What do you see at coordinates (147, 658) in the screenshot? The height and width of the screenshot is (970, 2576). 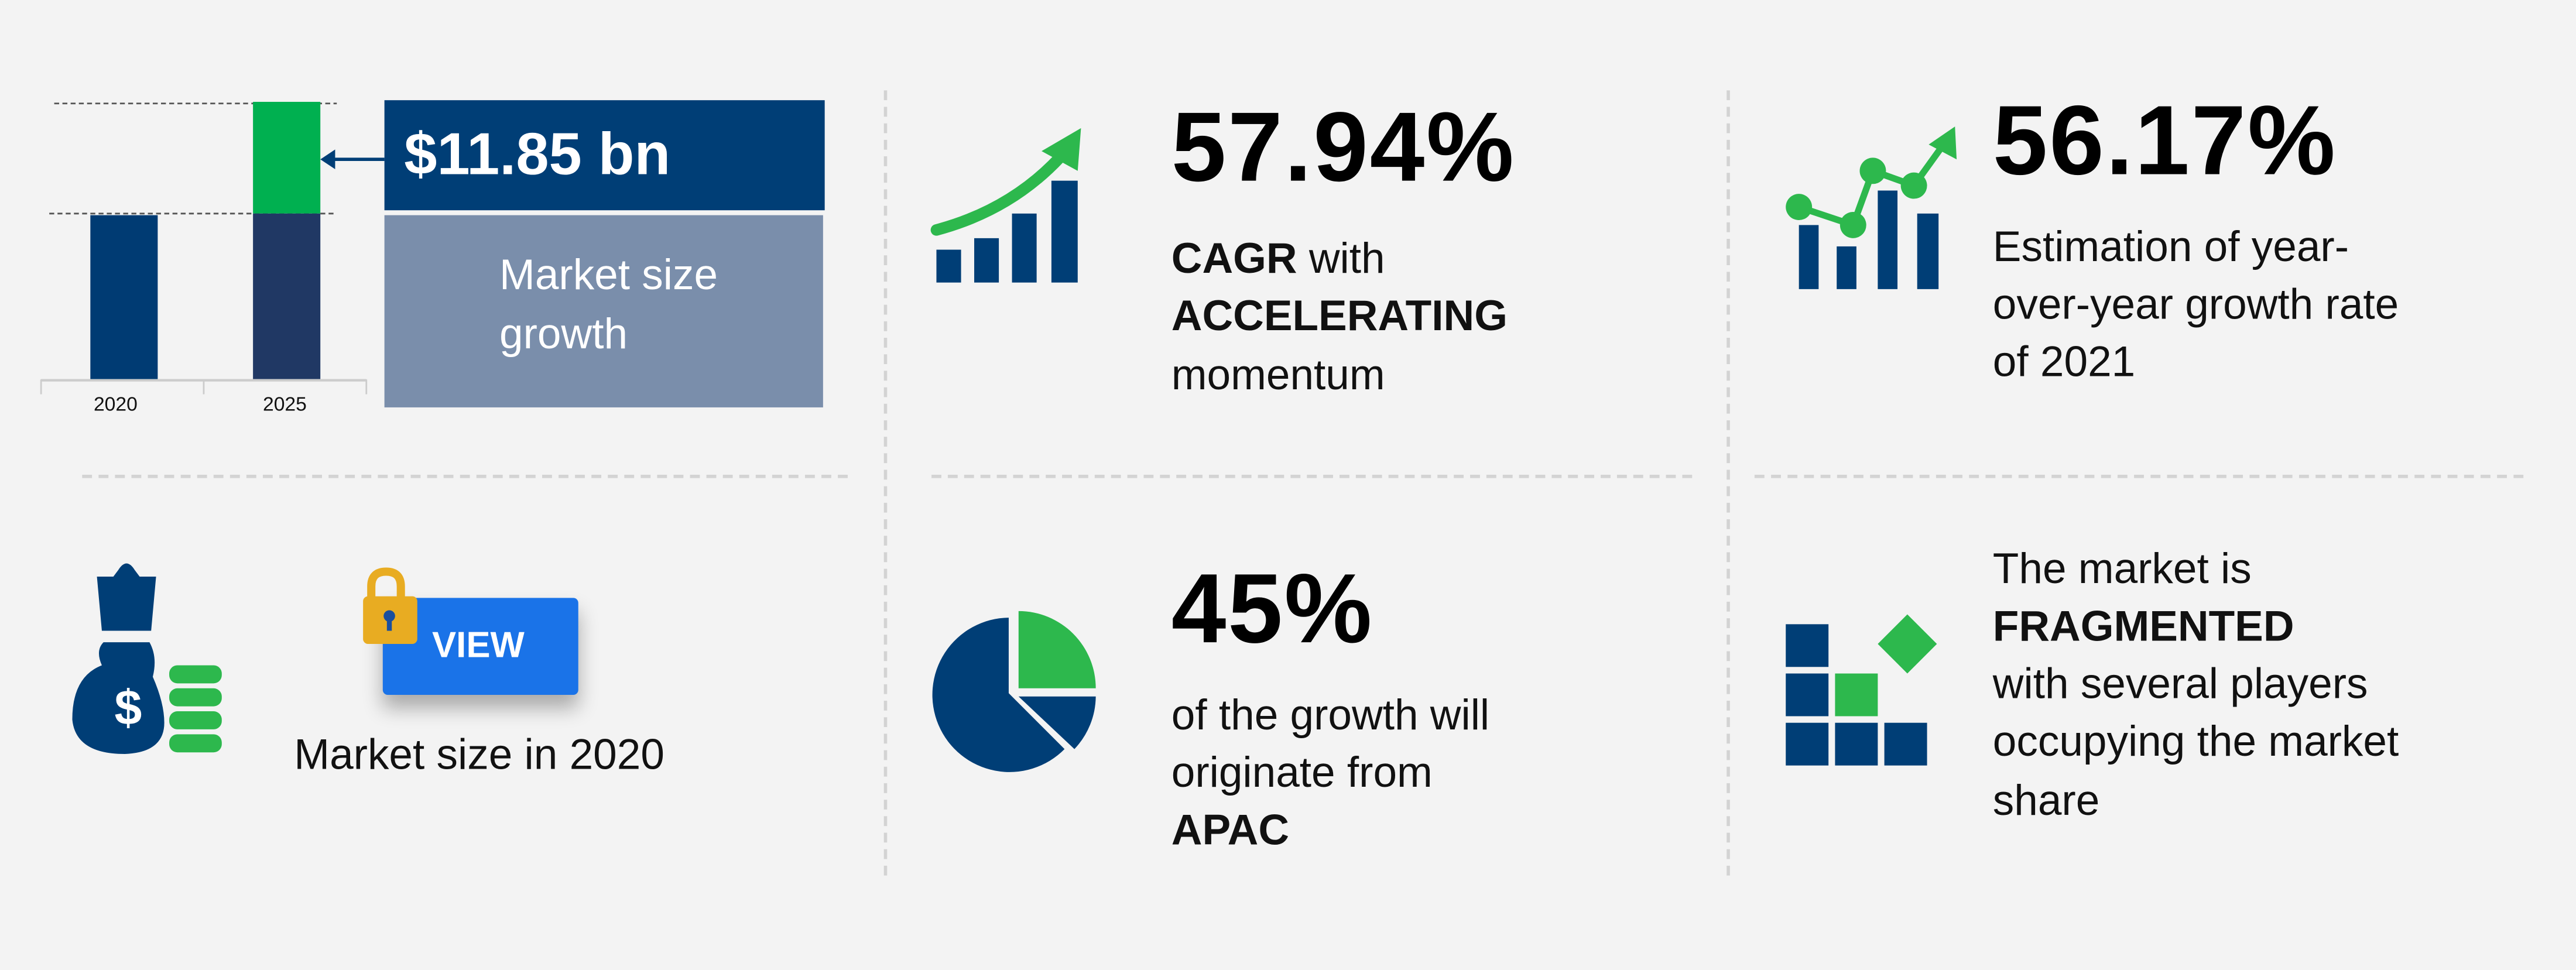 I see `money-bag-icon: $` at bounding box center [147, 658].